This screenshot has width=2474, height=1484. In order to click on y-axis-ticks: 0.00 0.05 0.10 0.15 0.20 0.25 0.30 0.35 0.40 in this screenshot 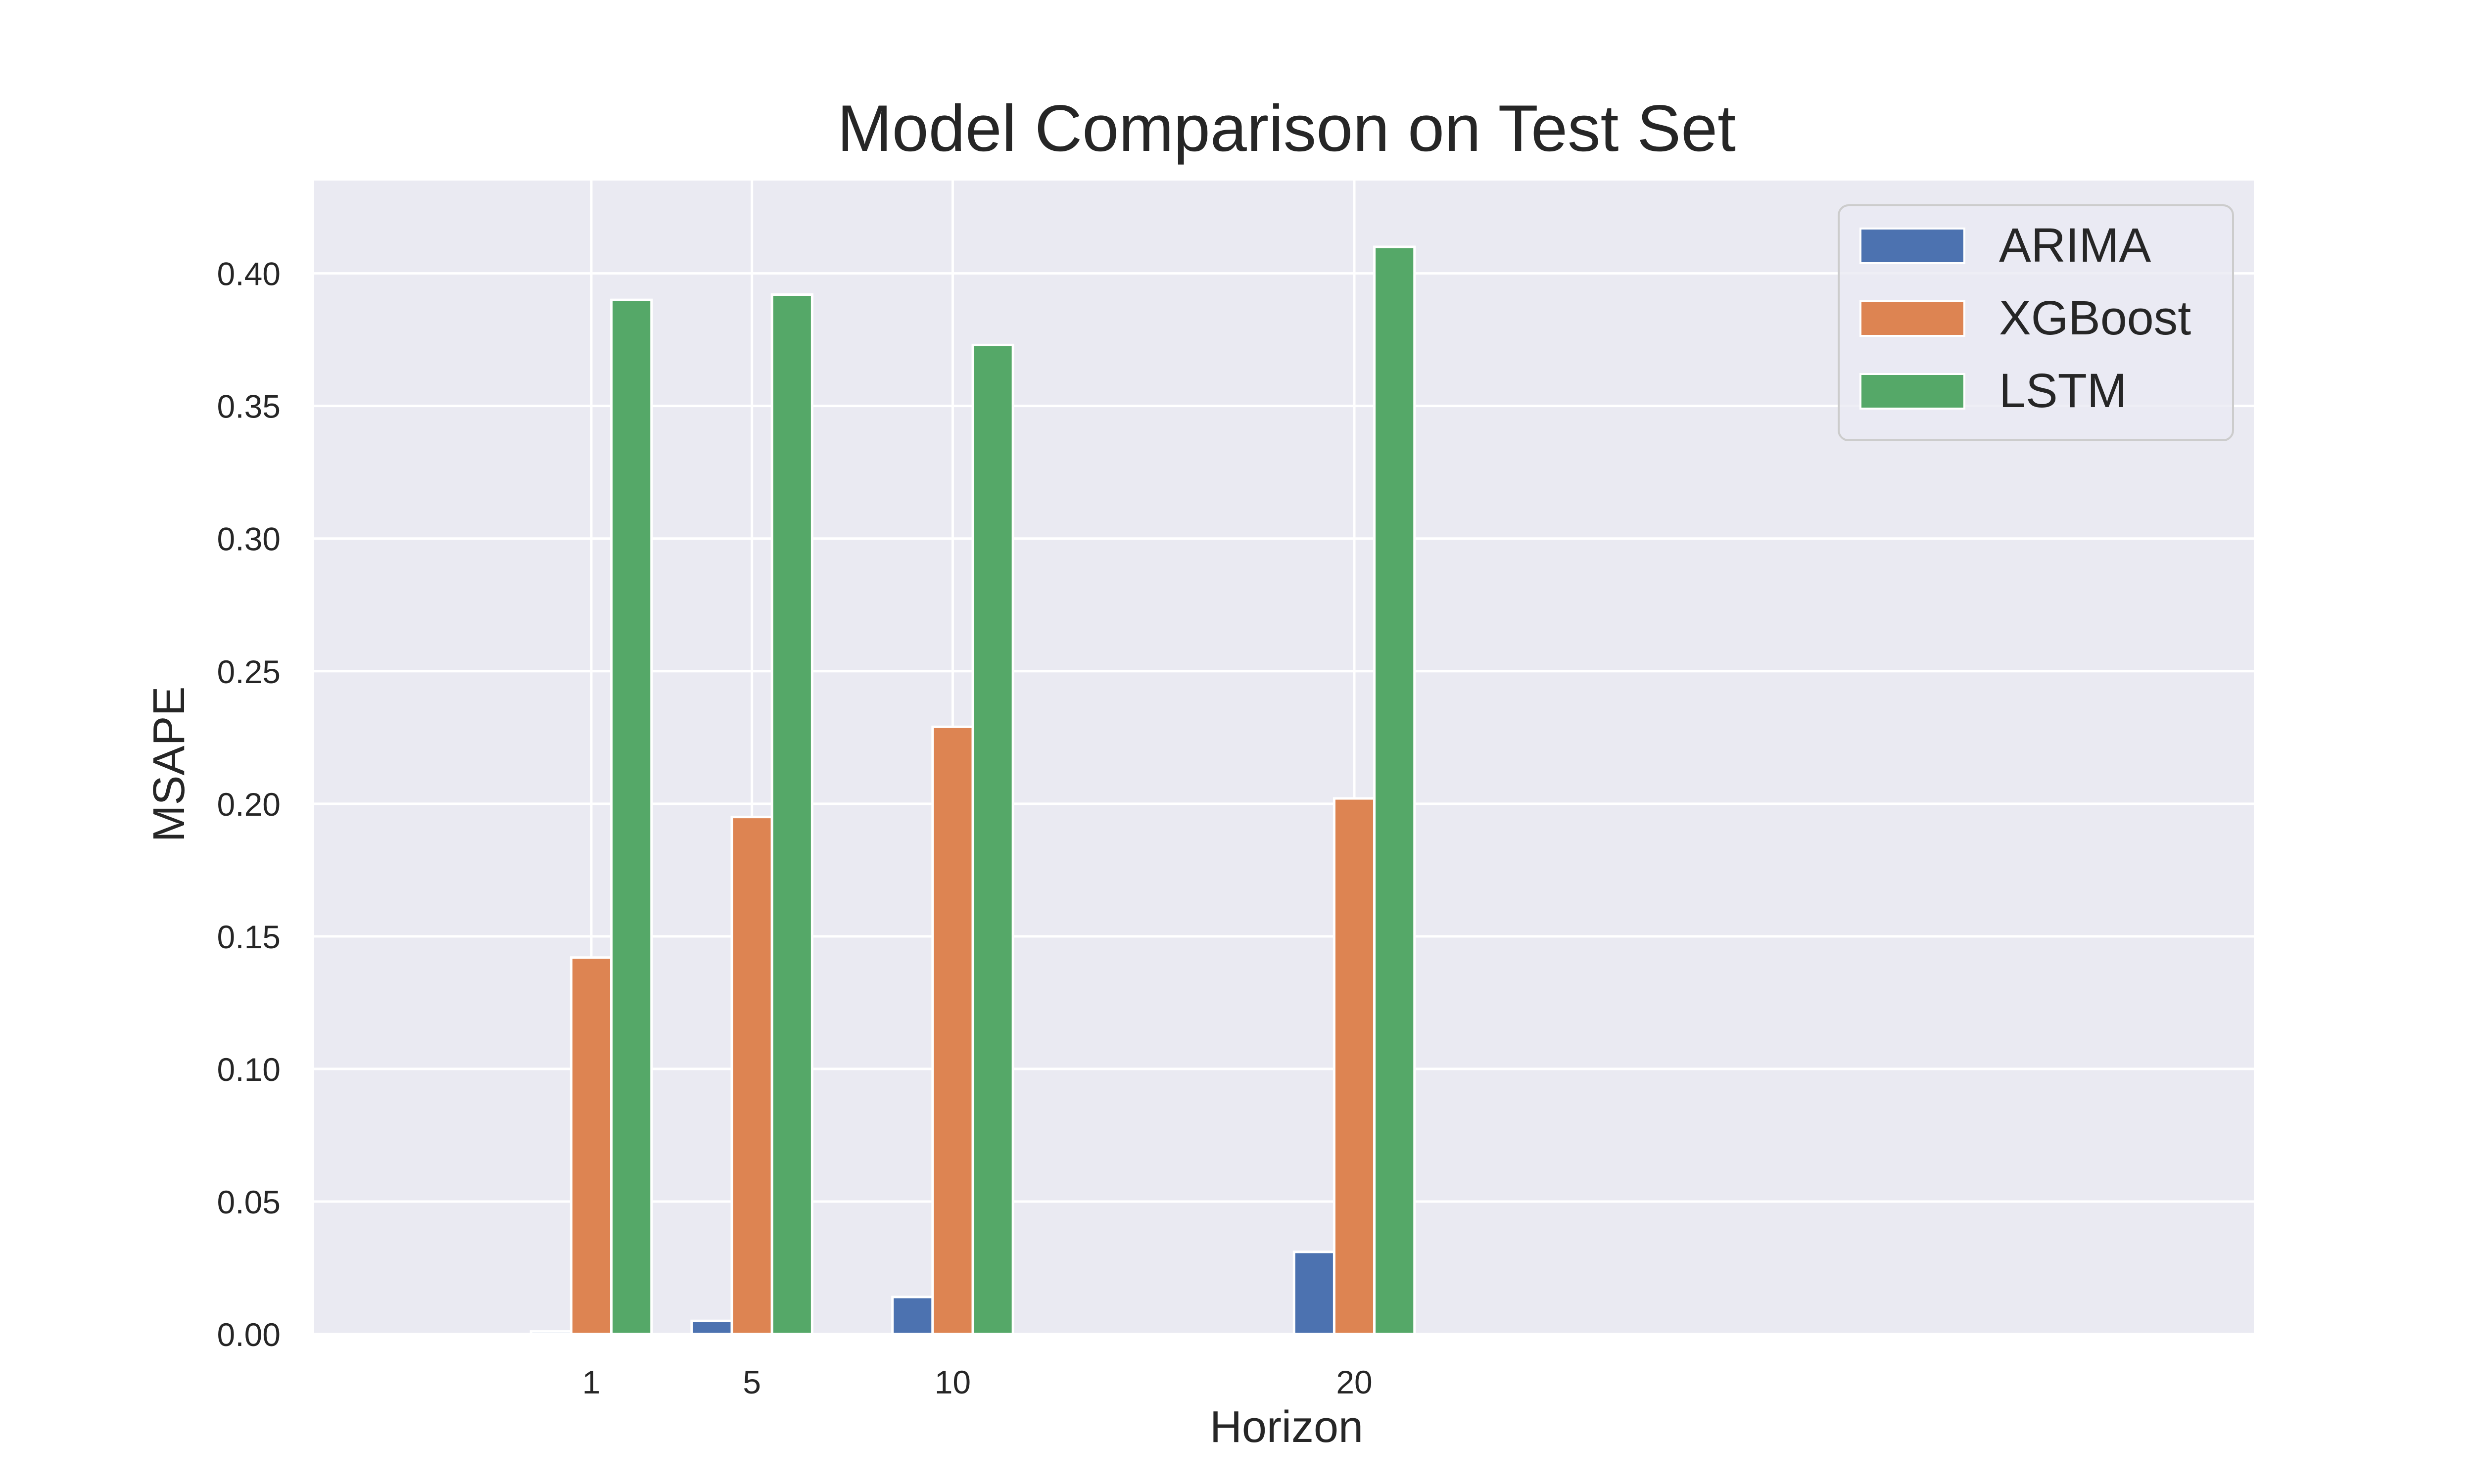, I will do `click(249, 804)`.